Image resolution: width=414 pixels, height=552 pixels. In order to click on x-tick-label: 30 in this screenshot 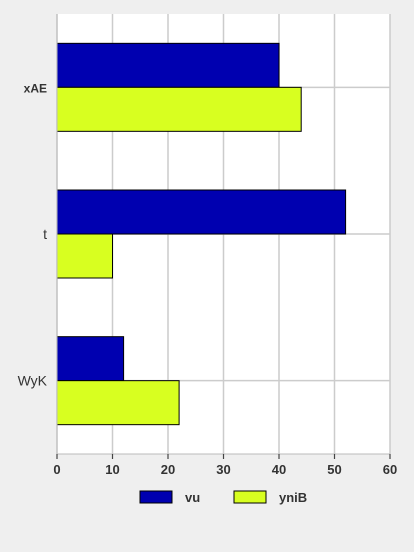, I will do `click(223, 469)`.